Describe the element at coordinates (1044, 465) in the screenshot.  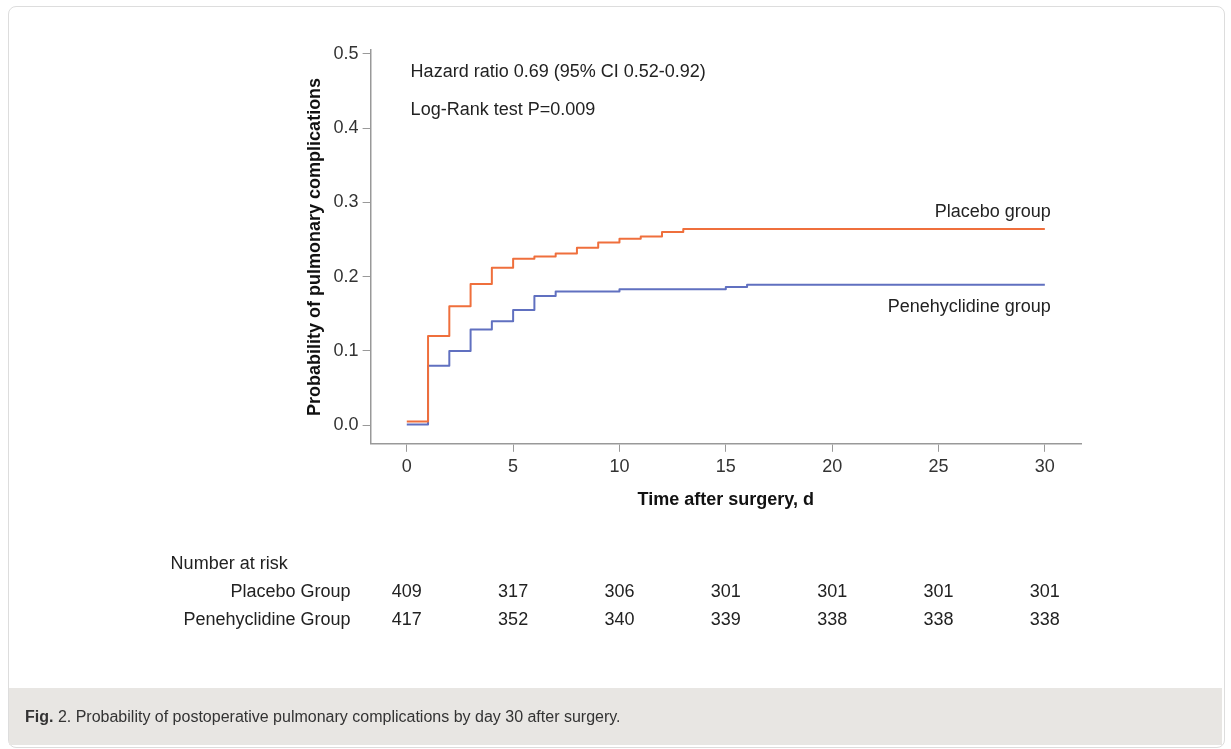
I see `x-tick-label: 30` at that location.